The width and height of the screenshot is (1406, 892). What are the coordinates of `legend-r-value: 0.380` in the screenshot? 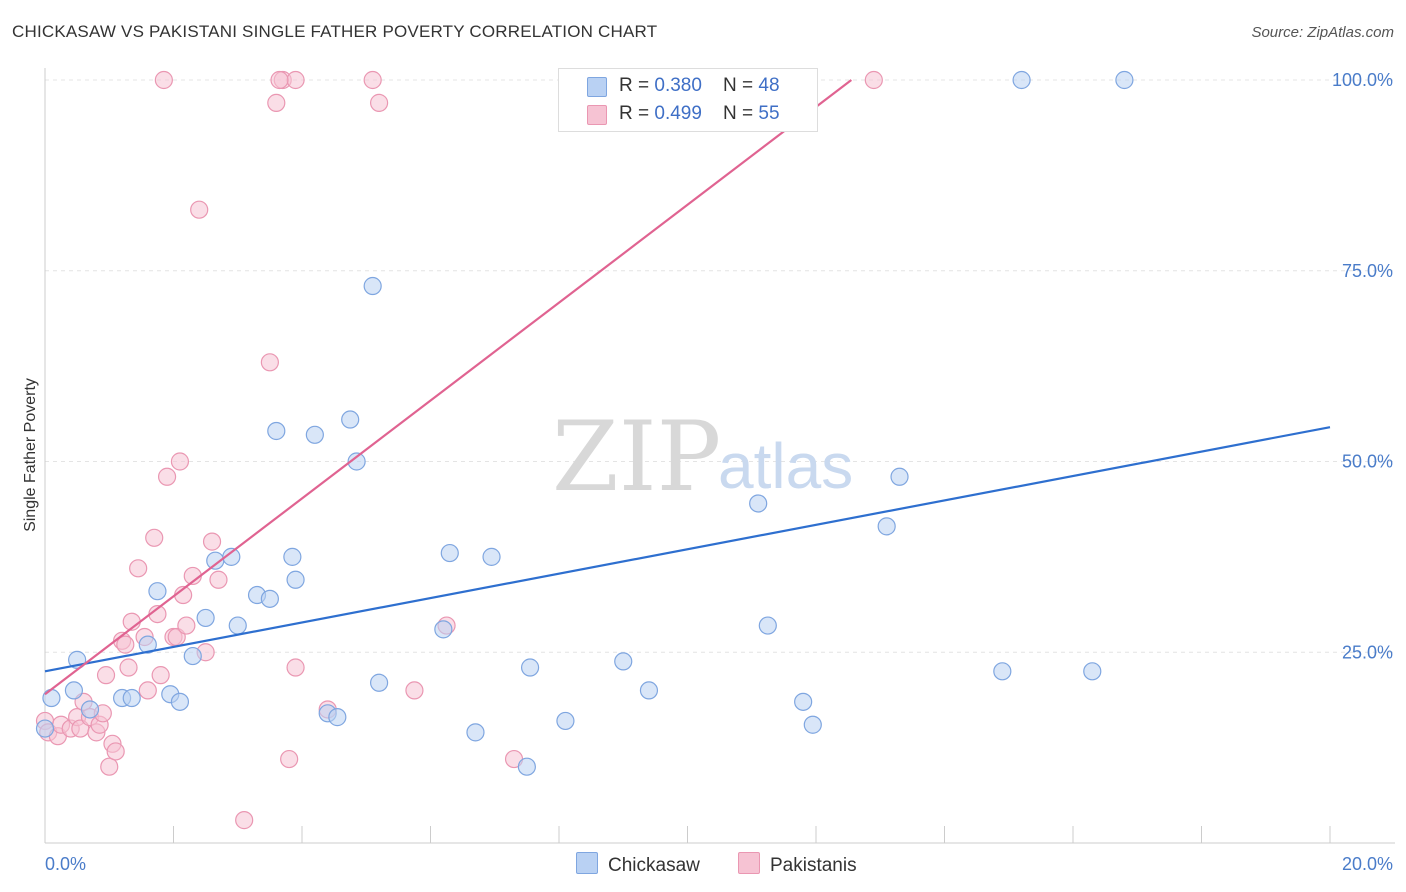 It's located at (678, 85).